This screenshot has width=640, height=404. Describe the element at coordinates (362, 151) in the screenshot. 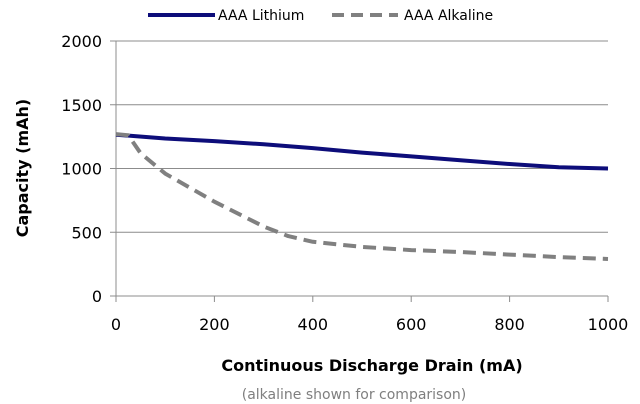

I see `series-line-lithium` at that location.